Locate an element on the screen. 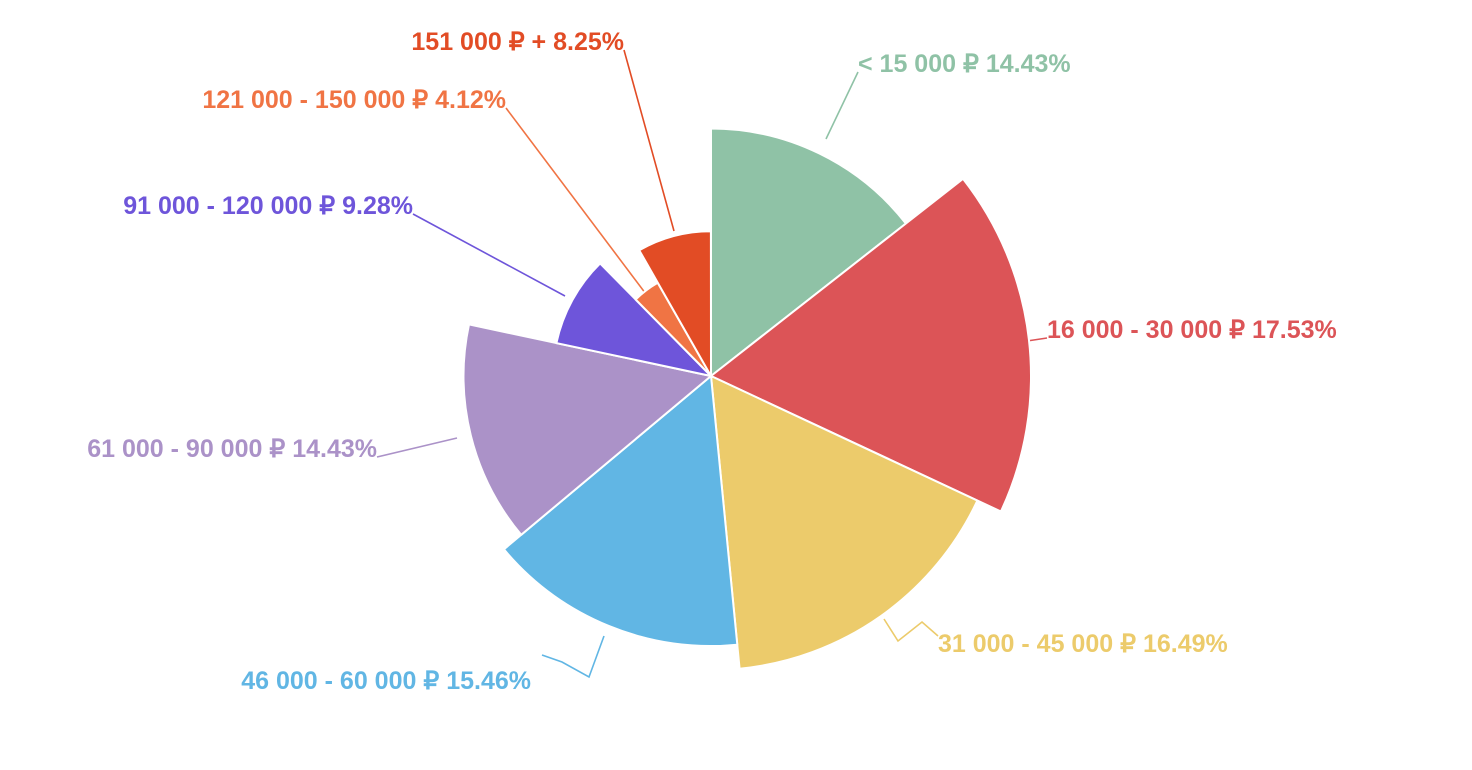 The width and height of the screenshot is (1472, 770). slice-label-percent-7: 4.12% is located at coordinates (467, 100).